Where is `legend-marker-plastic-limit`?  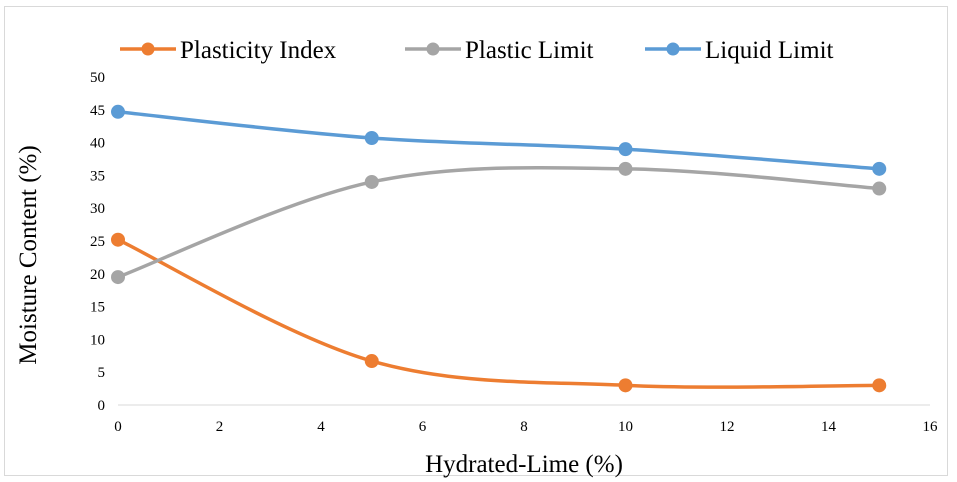
legend-marker-plastic-limit is located at coordinates (433, 49).